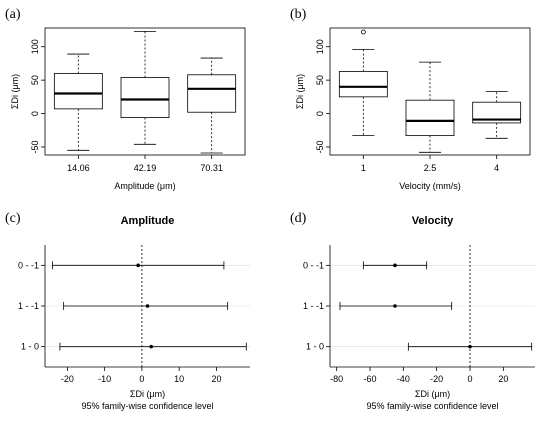 Image resolution: width=550 pixels, height=423 pixels. Describe the element at coordinates (363, 32) in the screenshot. I see `outlier-point` at that location.